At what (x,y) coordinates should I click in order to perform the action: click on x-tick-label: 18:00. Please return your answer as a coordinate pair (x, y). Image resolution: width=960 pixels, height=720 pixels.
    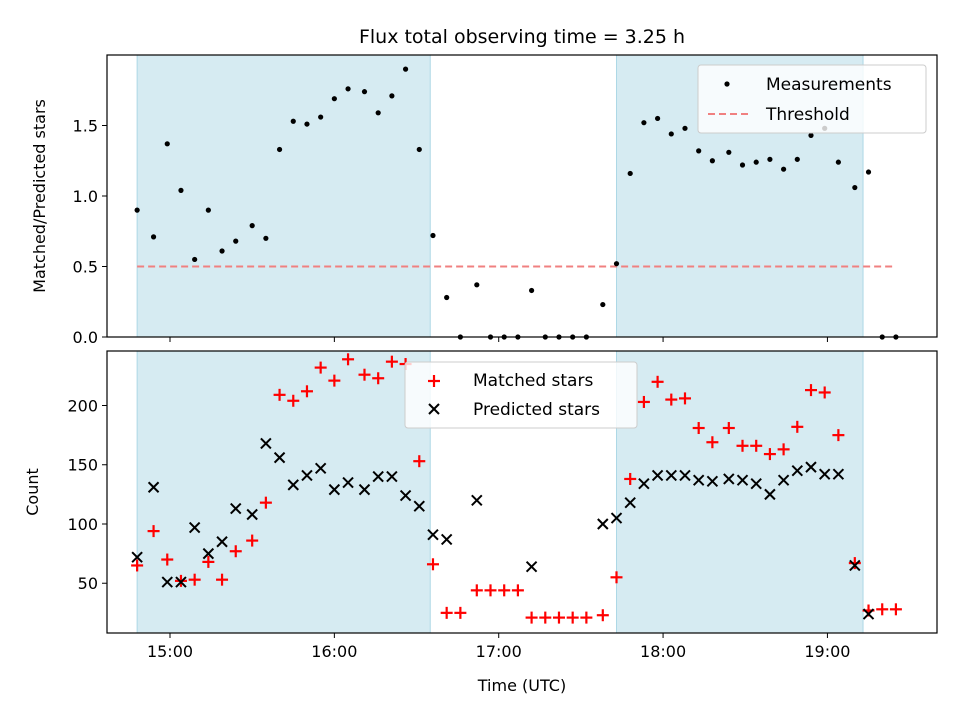
    Looking at the image, I should click on (663, 651).